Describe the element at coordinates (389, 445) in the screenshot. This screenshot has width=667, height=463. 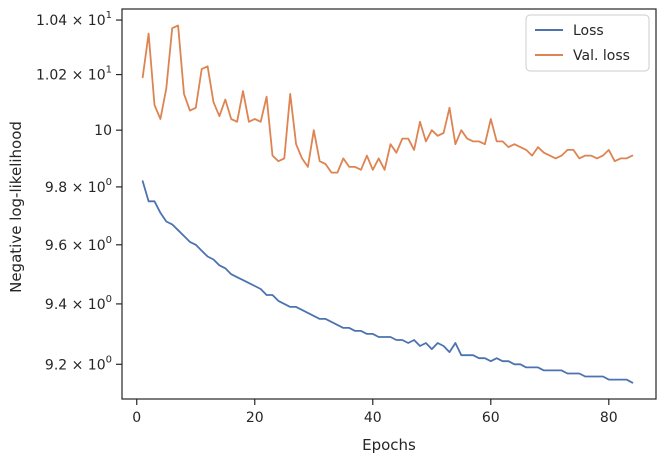
I see `x-axis-title: Epochs` at that location.